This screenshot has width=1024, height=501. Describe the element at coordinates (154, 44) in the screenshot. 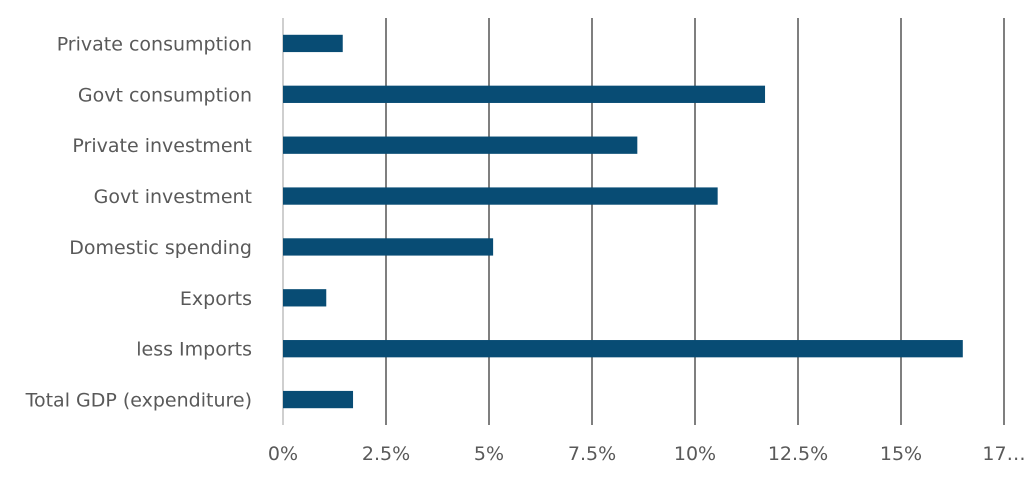

I see `category-label: Private consumption` at that location.